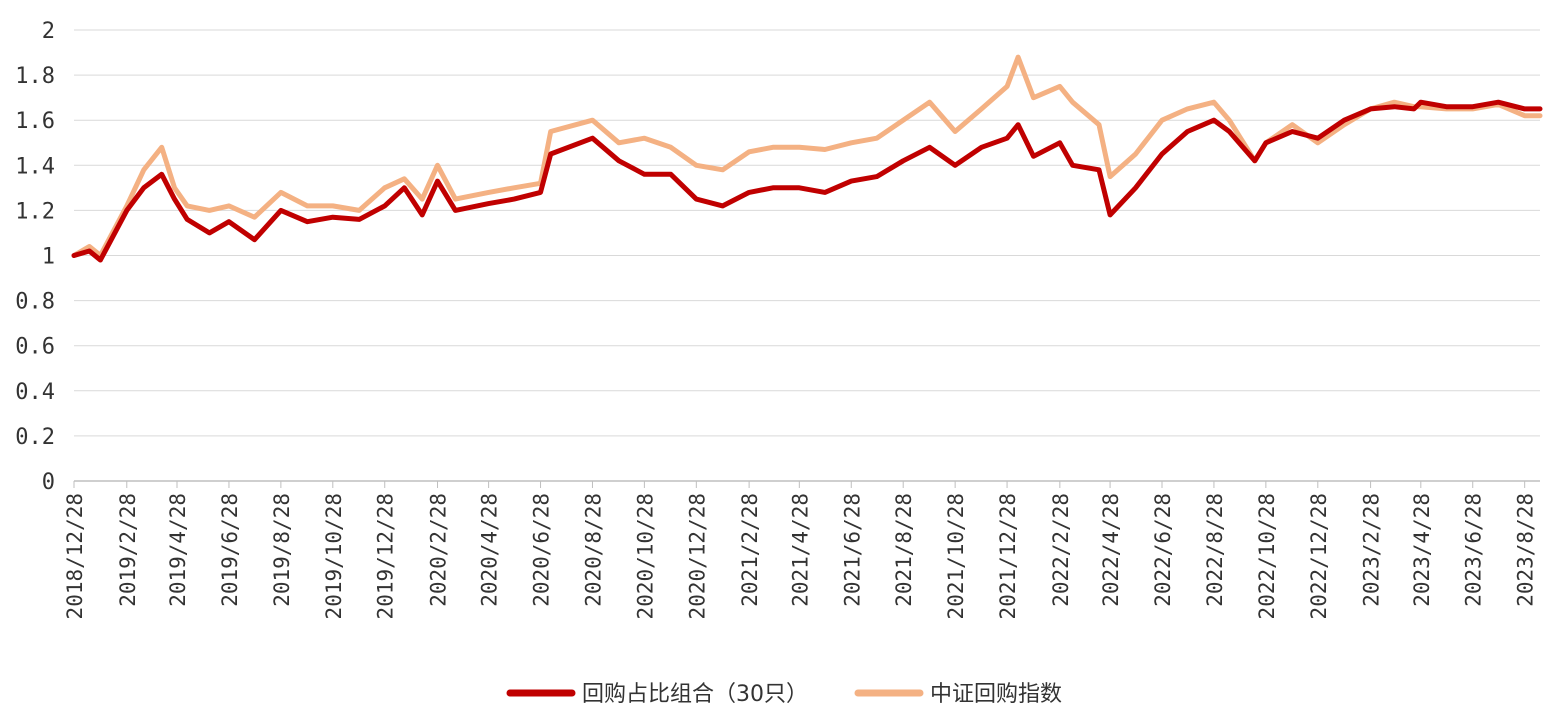  What do you see at coordinates (996, 694) in the screenshot?
I see `legend-label-series-2: 中证回购指数` at bounding box center [996, 694].